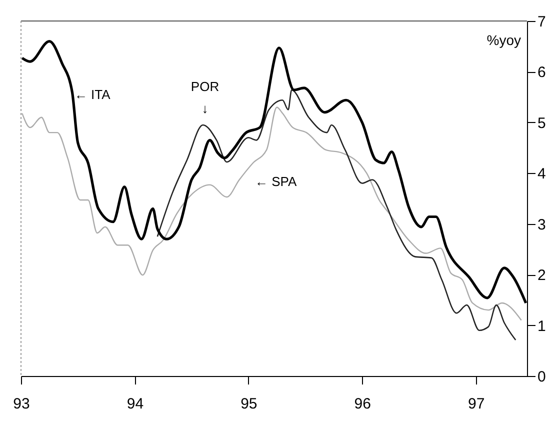 The image size is (560, 429). What do you see at coordinates (276, 181) in the screenshot?
I see `annotation: ← SPA` at bounding box center [276, 181].